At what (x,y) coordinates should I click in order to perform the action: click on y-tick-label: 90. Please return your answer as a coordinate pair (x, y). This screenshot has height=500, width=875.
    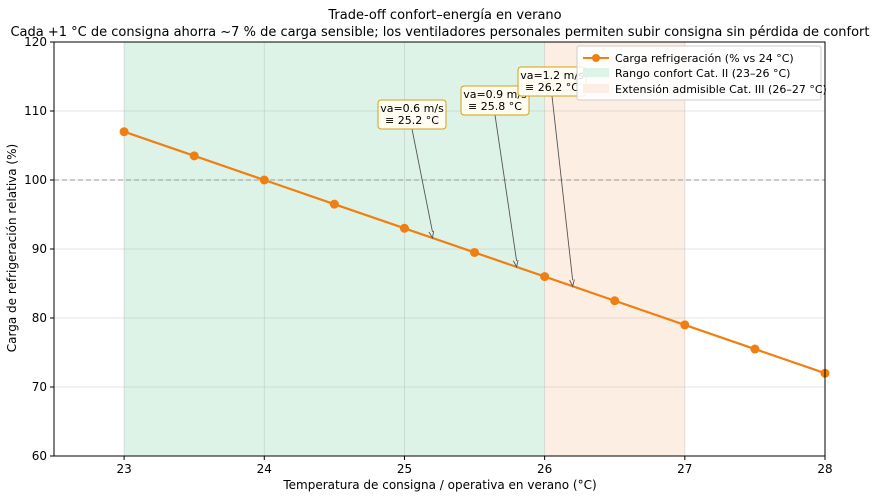
    Looking at the image, I should click on (39, 249).